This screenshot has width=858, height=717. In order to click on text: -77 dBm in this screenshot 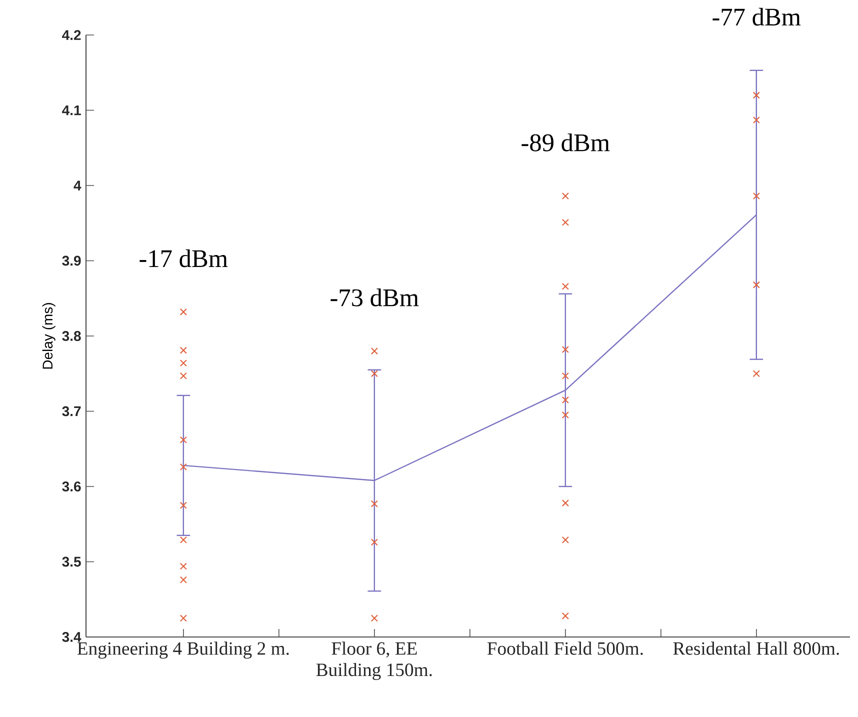, I will do `click(756, 17)`.